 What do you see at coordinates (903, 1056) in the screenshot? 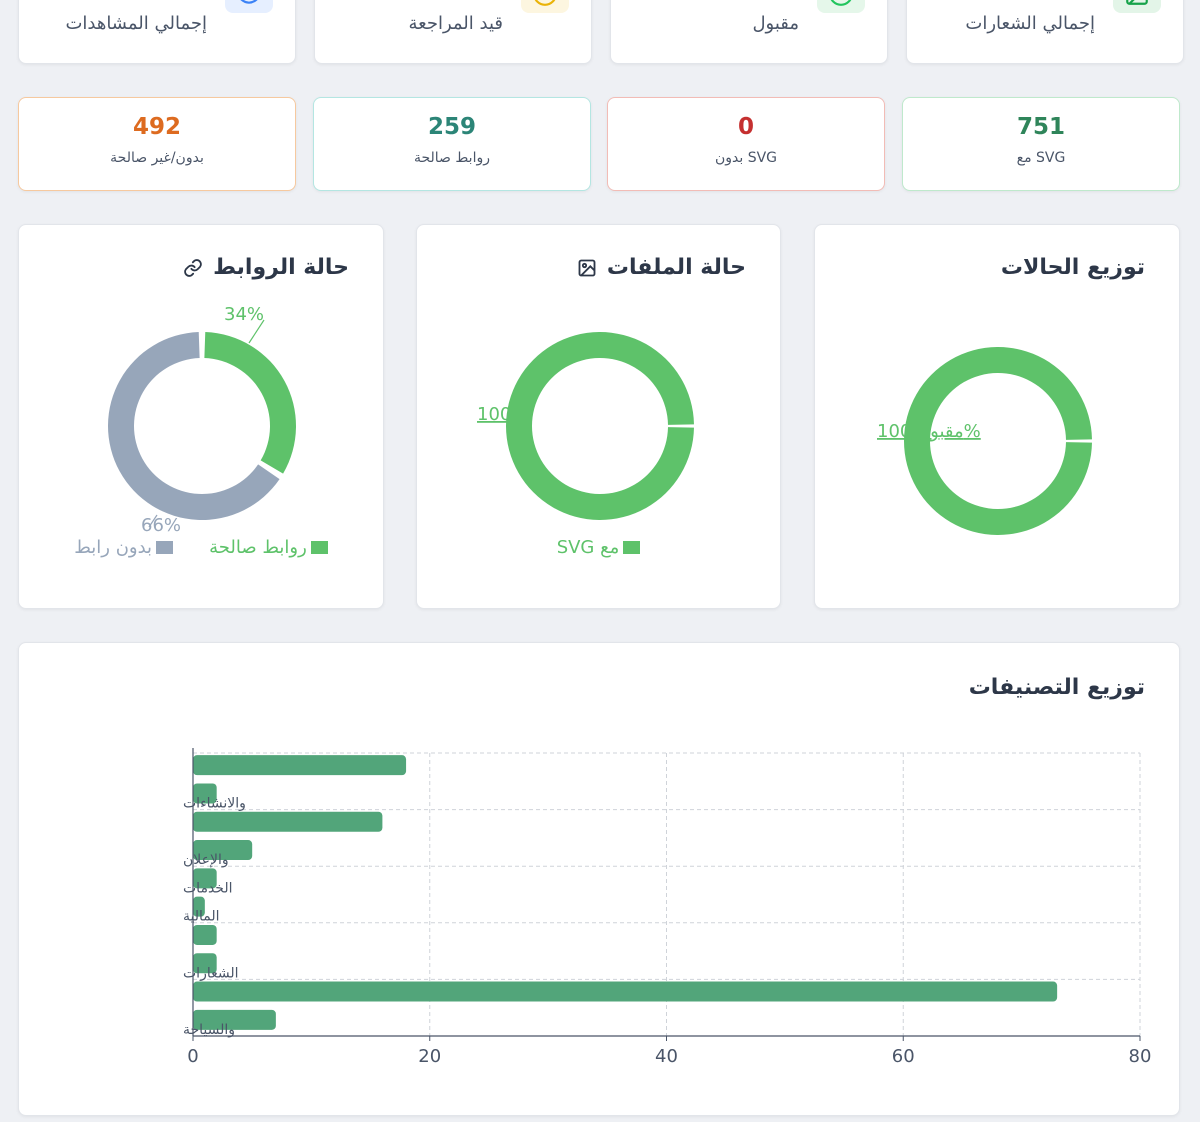
I see `x-tick-label: 60` at bounding box center [903, 1056].